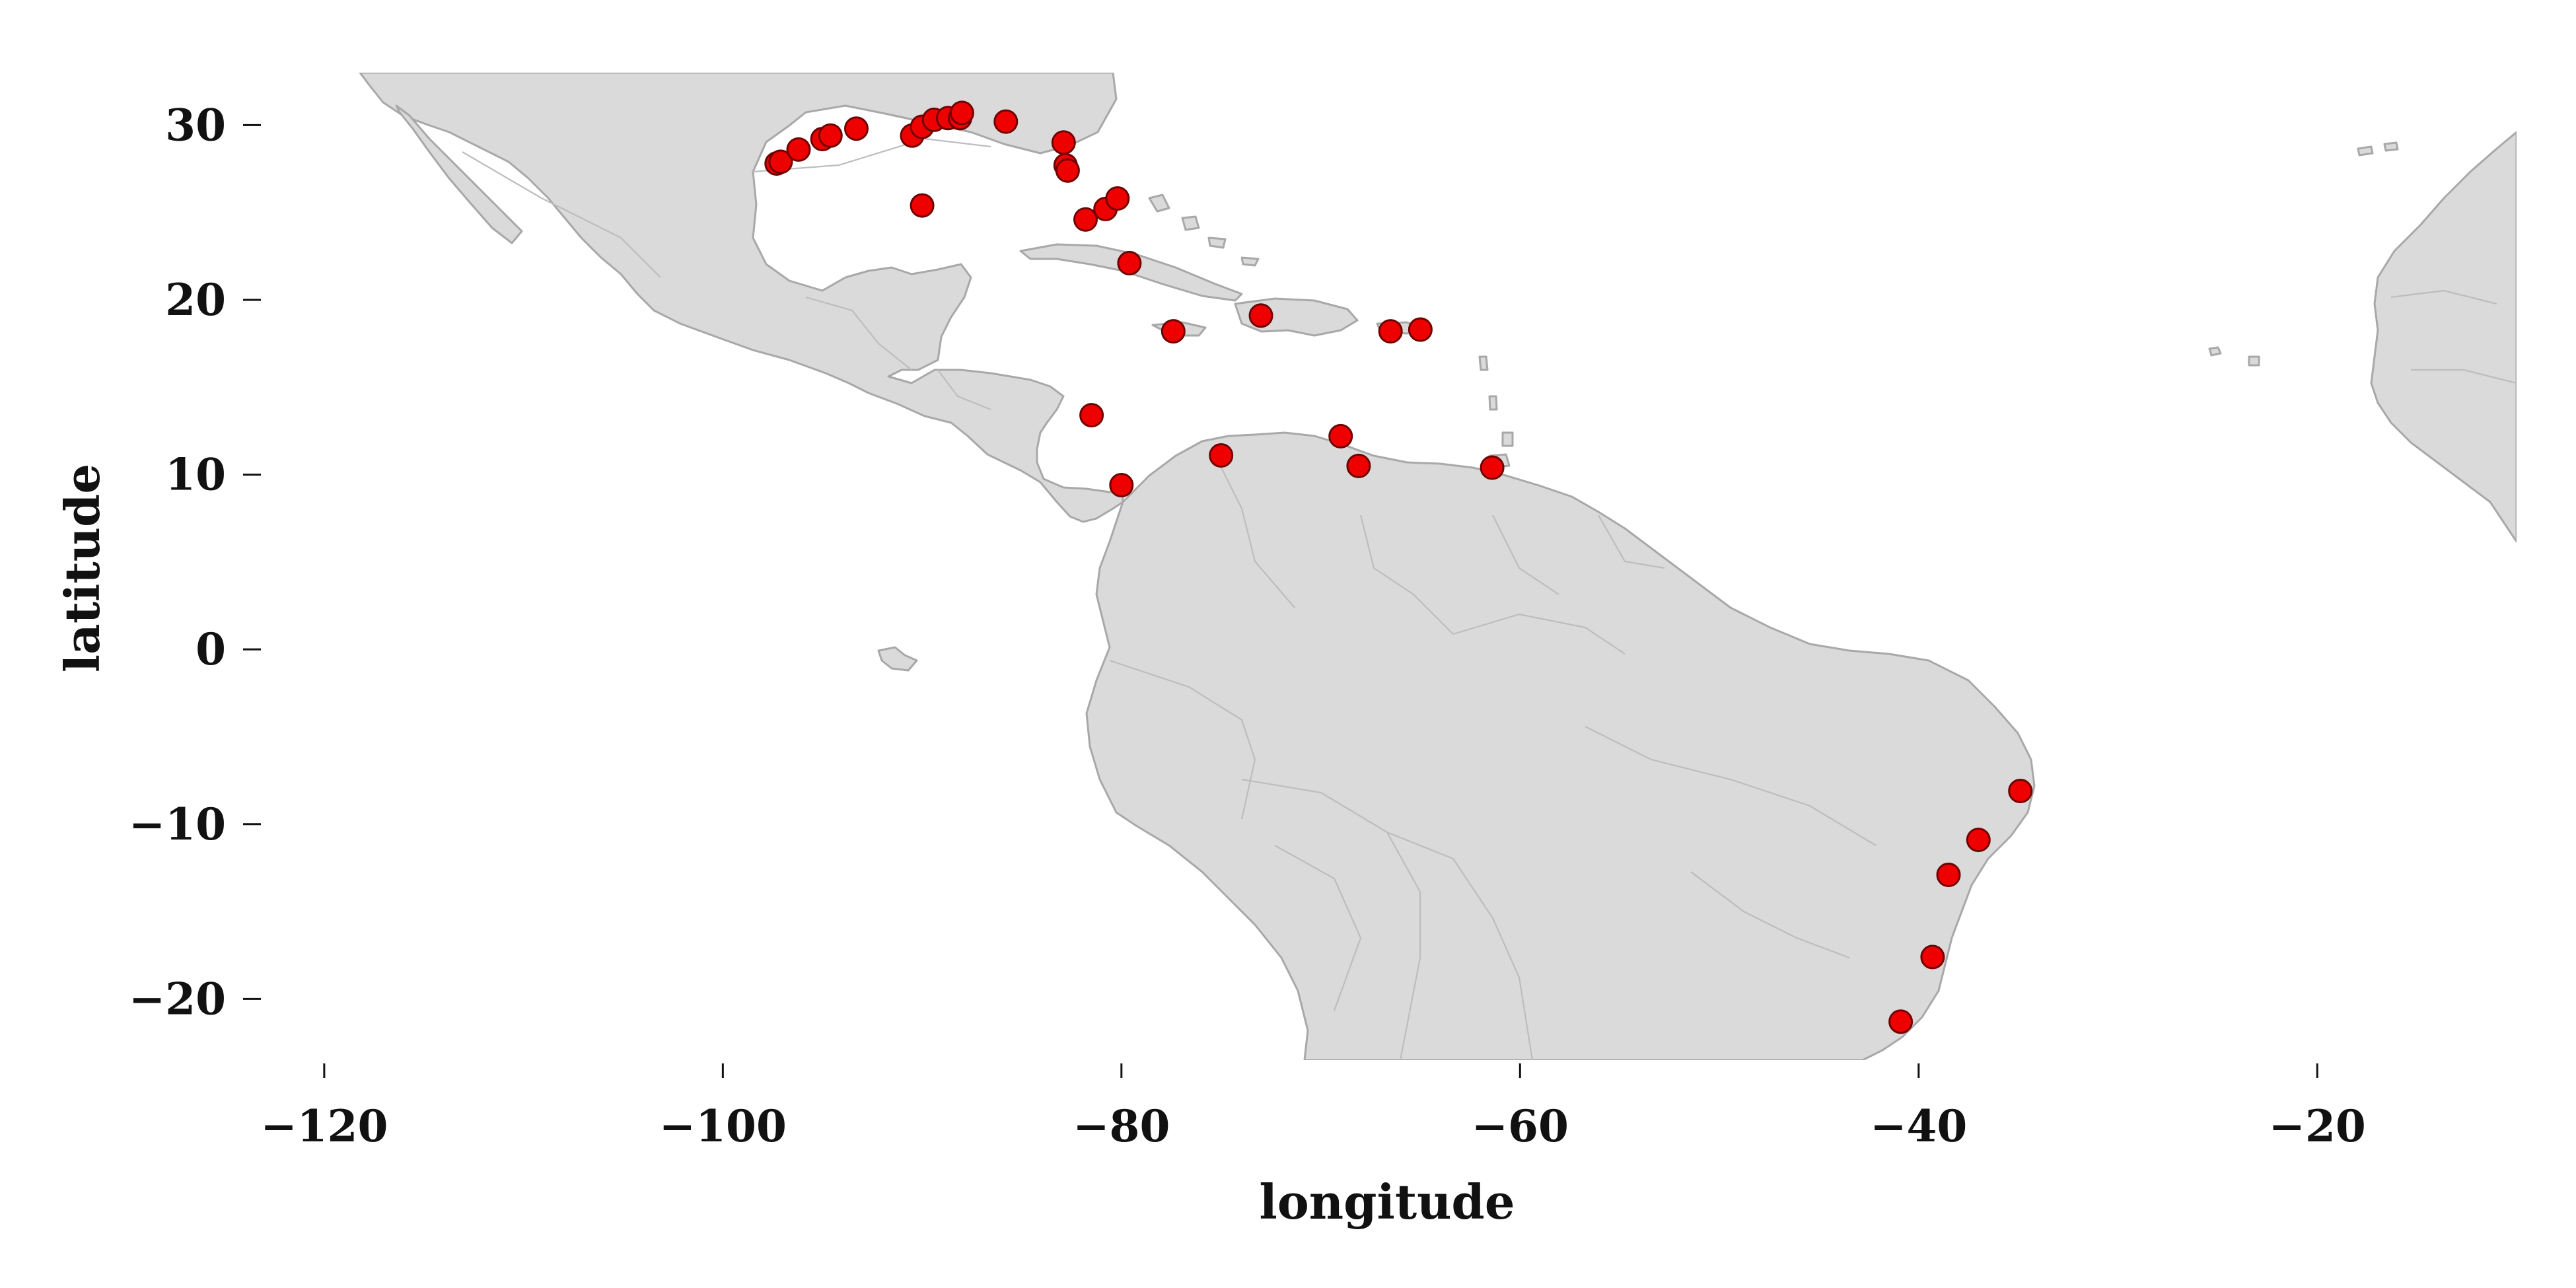 This screenshot has width=2576, height=1288. I want to click on y-tick-label: 0, so click(211, 650).